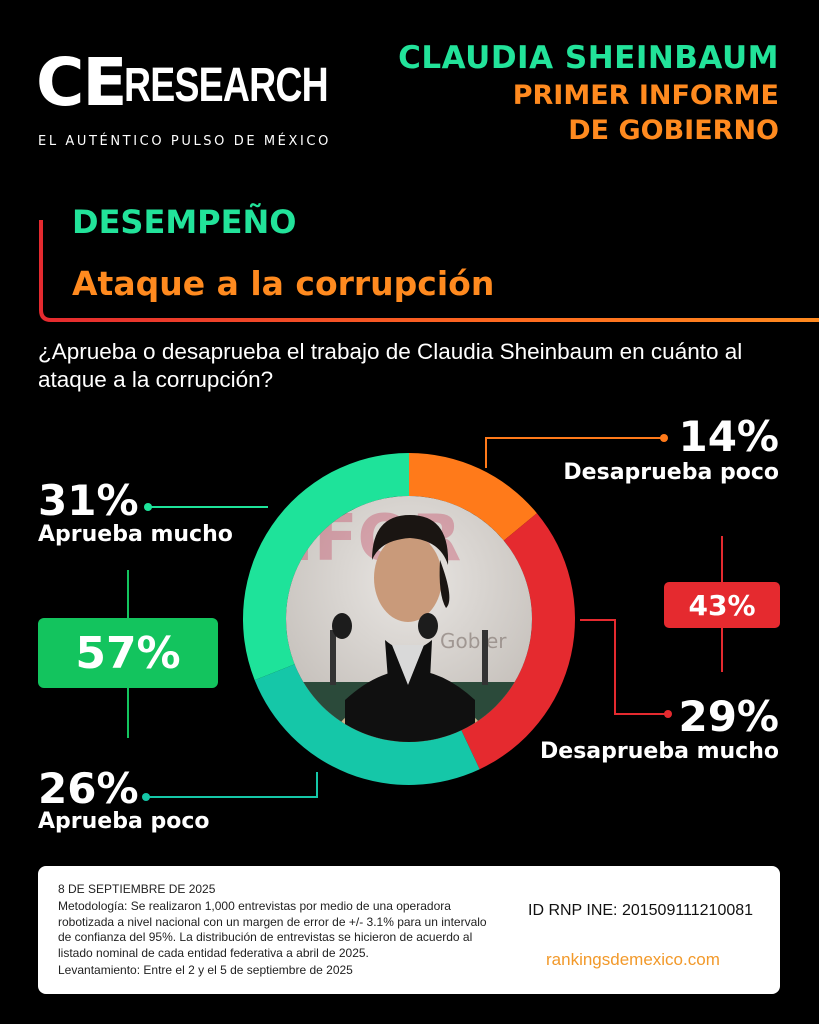  I want to click on section-frame, so click(429, 271).